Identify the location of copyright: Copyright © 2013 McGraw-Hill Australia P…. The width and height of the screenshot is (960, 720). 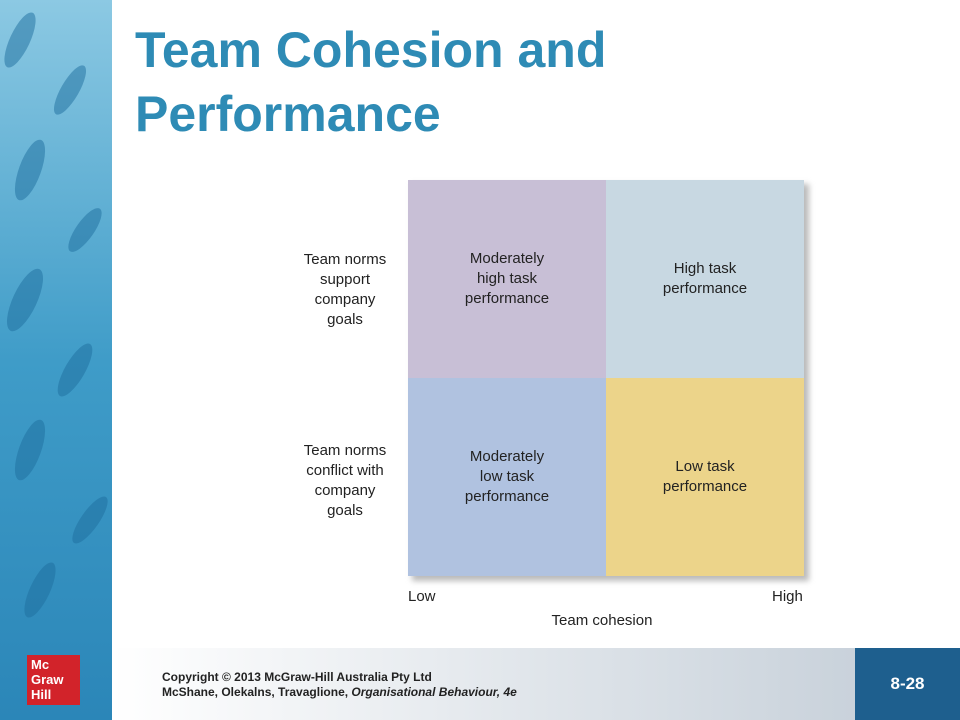
(297, 677).